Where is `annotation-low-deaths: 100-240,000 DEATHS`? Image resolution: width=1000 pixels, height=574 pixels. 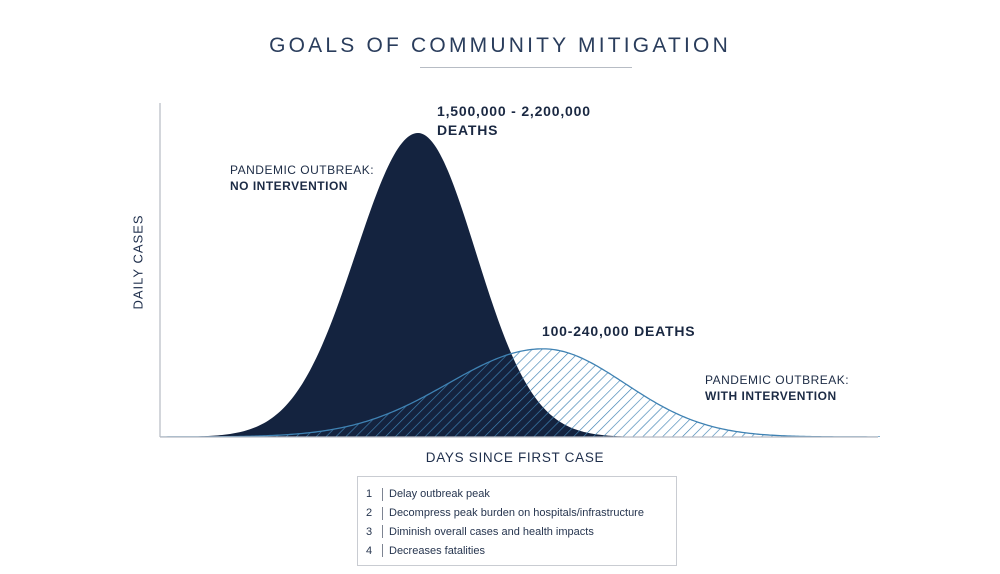 annotation-low-deaths: 100-240,000 DEATHS is located at coordinates (619, 331).